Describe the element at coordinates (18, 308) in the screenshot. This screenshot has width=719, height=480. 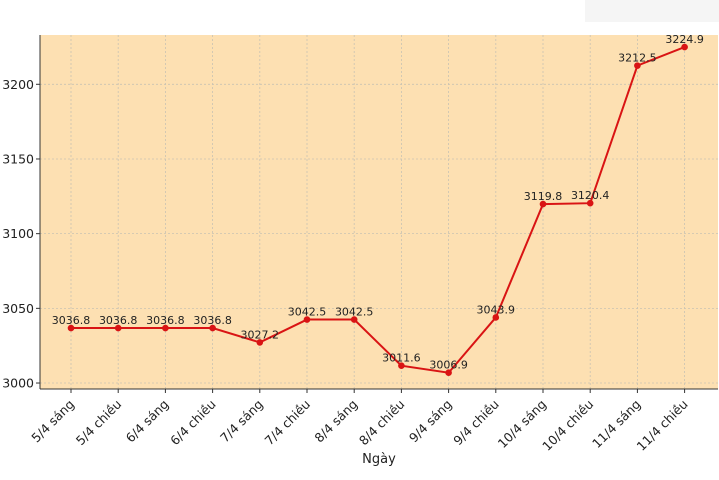
I see `y-tick-label: 3050` at that location.